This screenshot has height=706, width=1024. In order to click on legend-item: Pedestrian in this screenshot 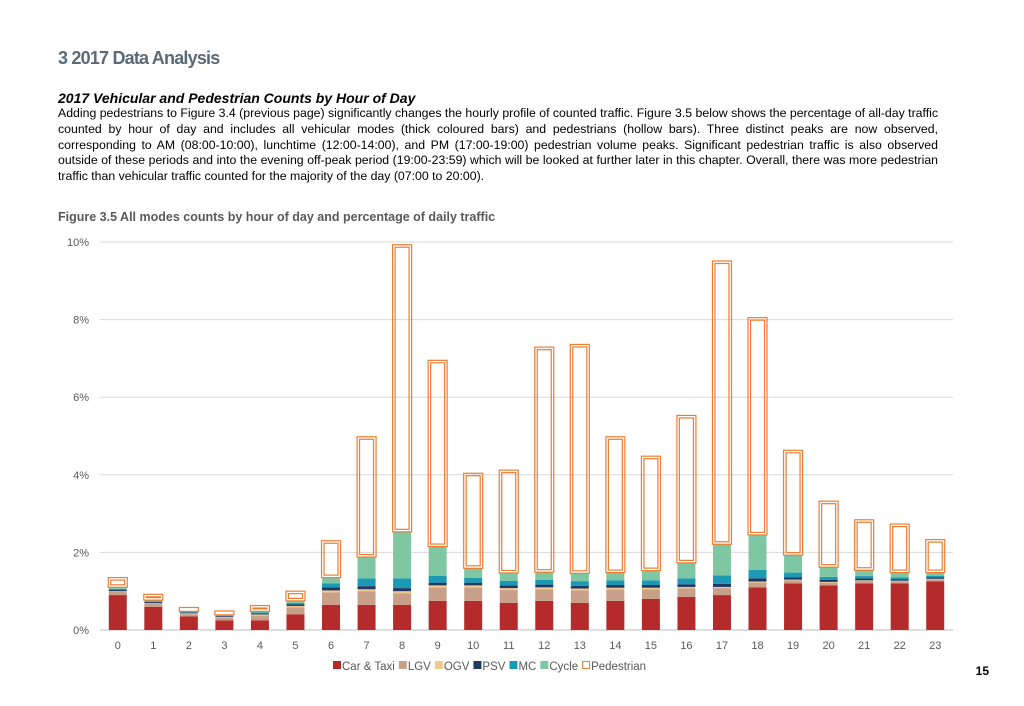, I will do `click(614, 667)`.